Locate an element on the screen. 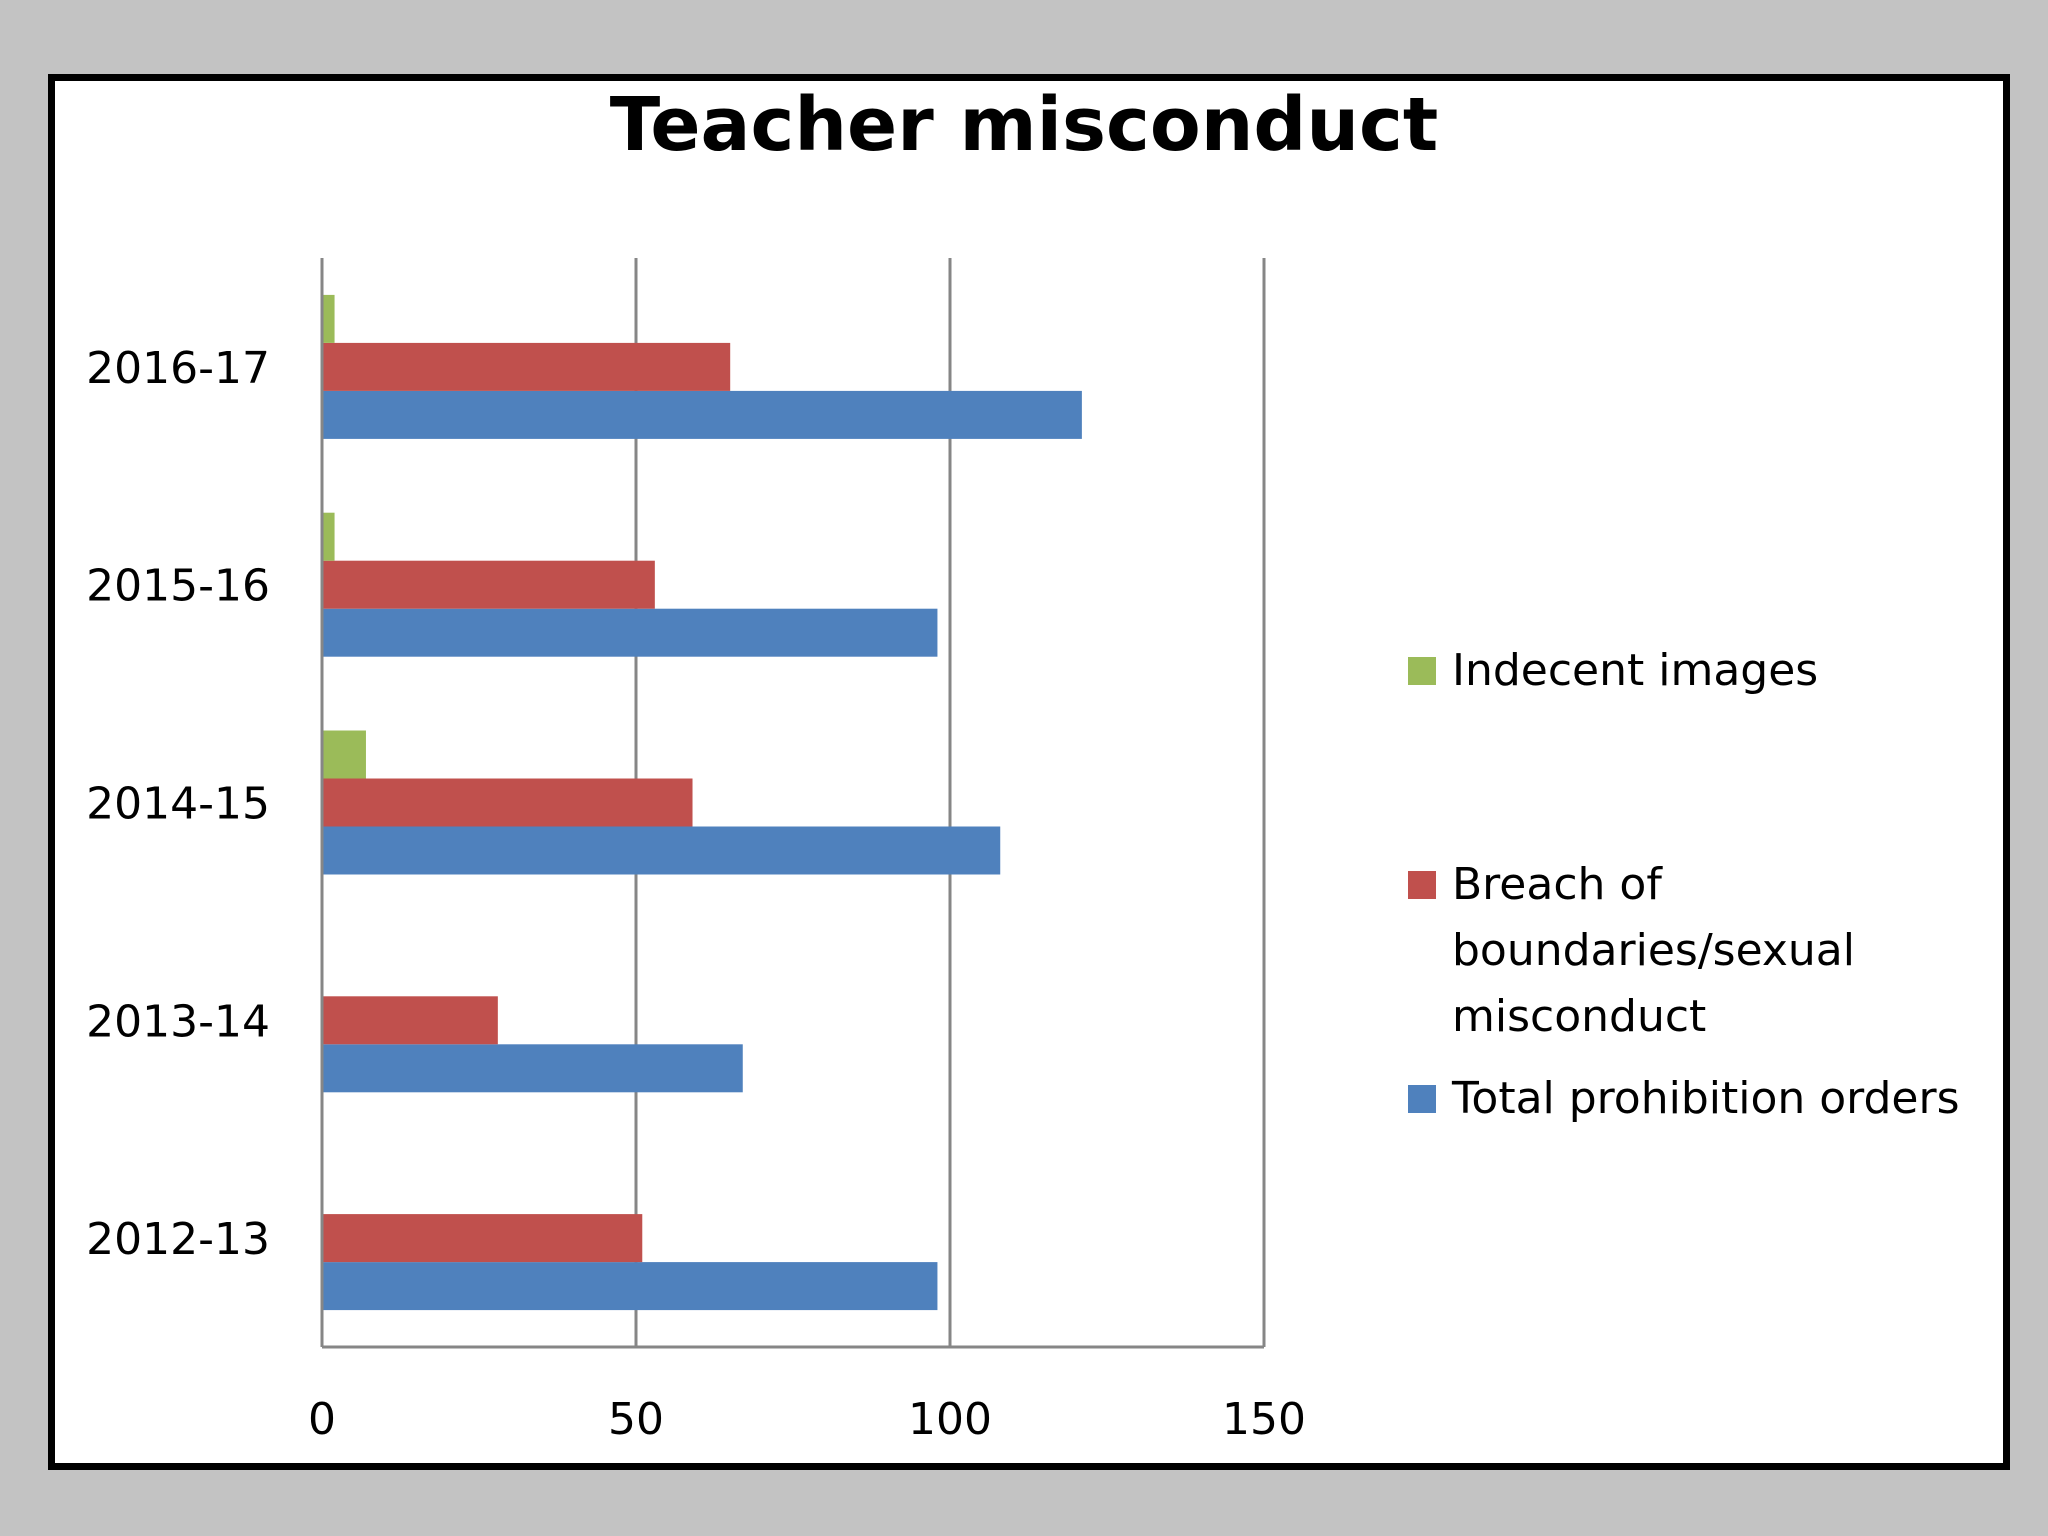  legend-label: Breach of is located at coordinates (1557, 884).